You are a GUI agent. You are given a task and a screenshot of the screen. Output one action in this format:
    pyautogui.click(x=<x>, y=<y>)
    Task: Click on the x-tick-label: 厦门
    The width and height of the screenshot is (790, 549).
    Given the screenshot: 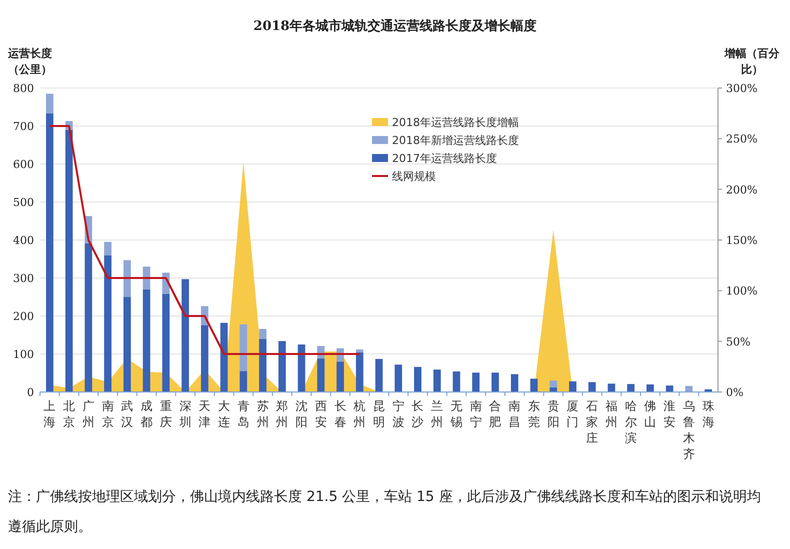 What is the action you would take?
    pyautogui.click(x=572, y=414)
    